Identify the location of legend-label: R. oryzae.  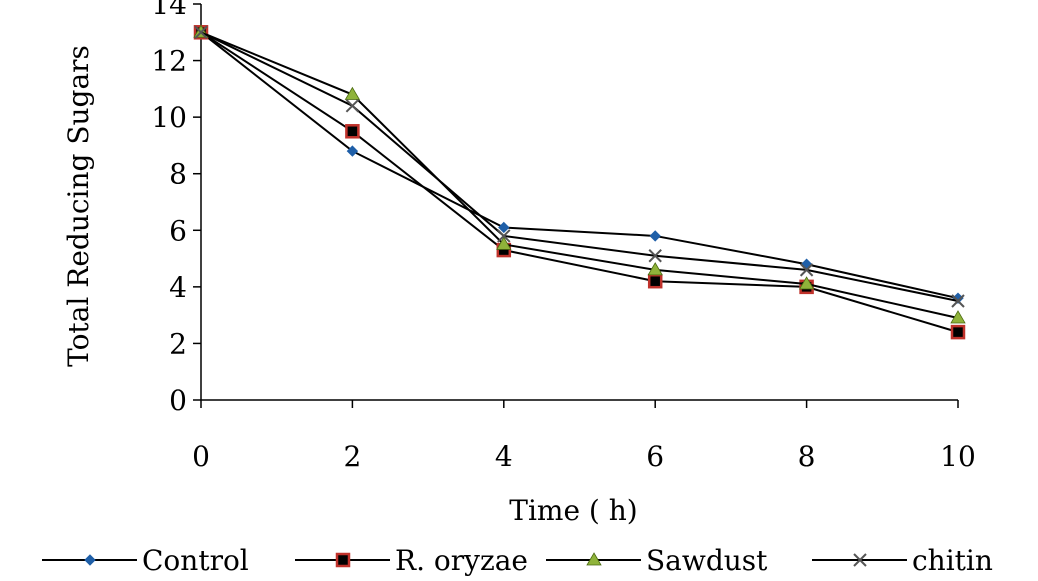
(461, 560).